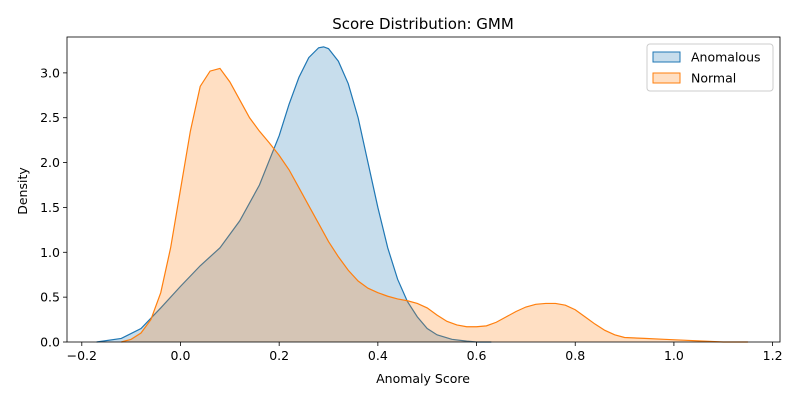 The width and height of the screenshot is (800, 400). I want to click on legend-label-anomalous: Anomalous, so click(726, 57).